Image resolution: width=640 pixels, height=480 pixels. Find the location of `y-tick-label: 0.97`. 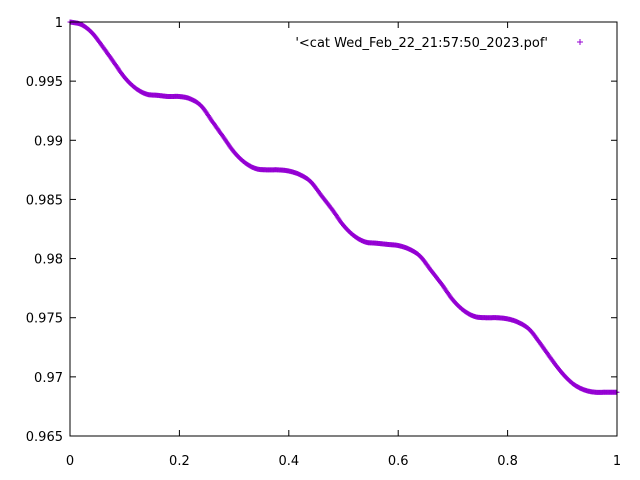

y-tick-label: 0.97 is located at coordinates (48, 378).